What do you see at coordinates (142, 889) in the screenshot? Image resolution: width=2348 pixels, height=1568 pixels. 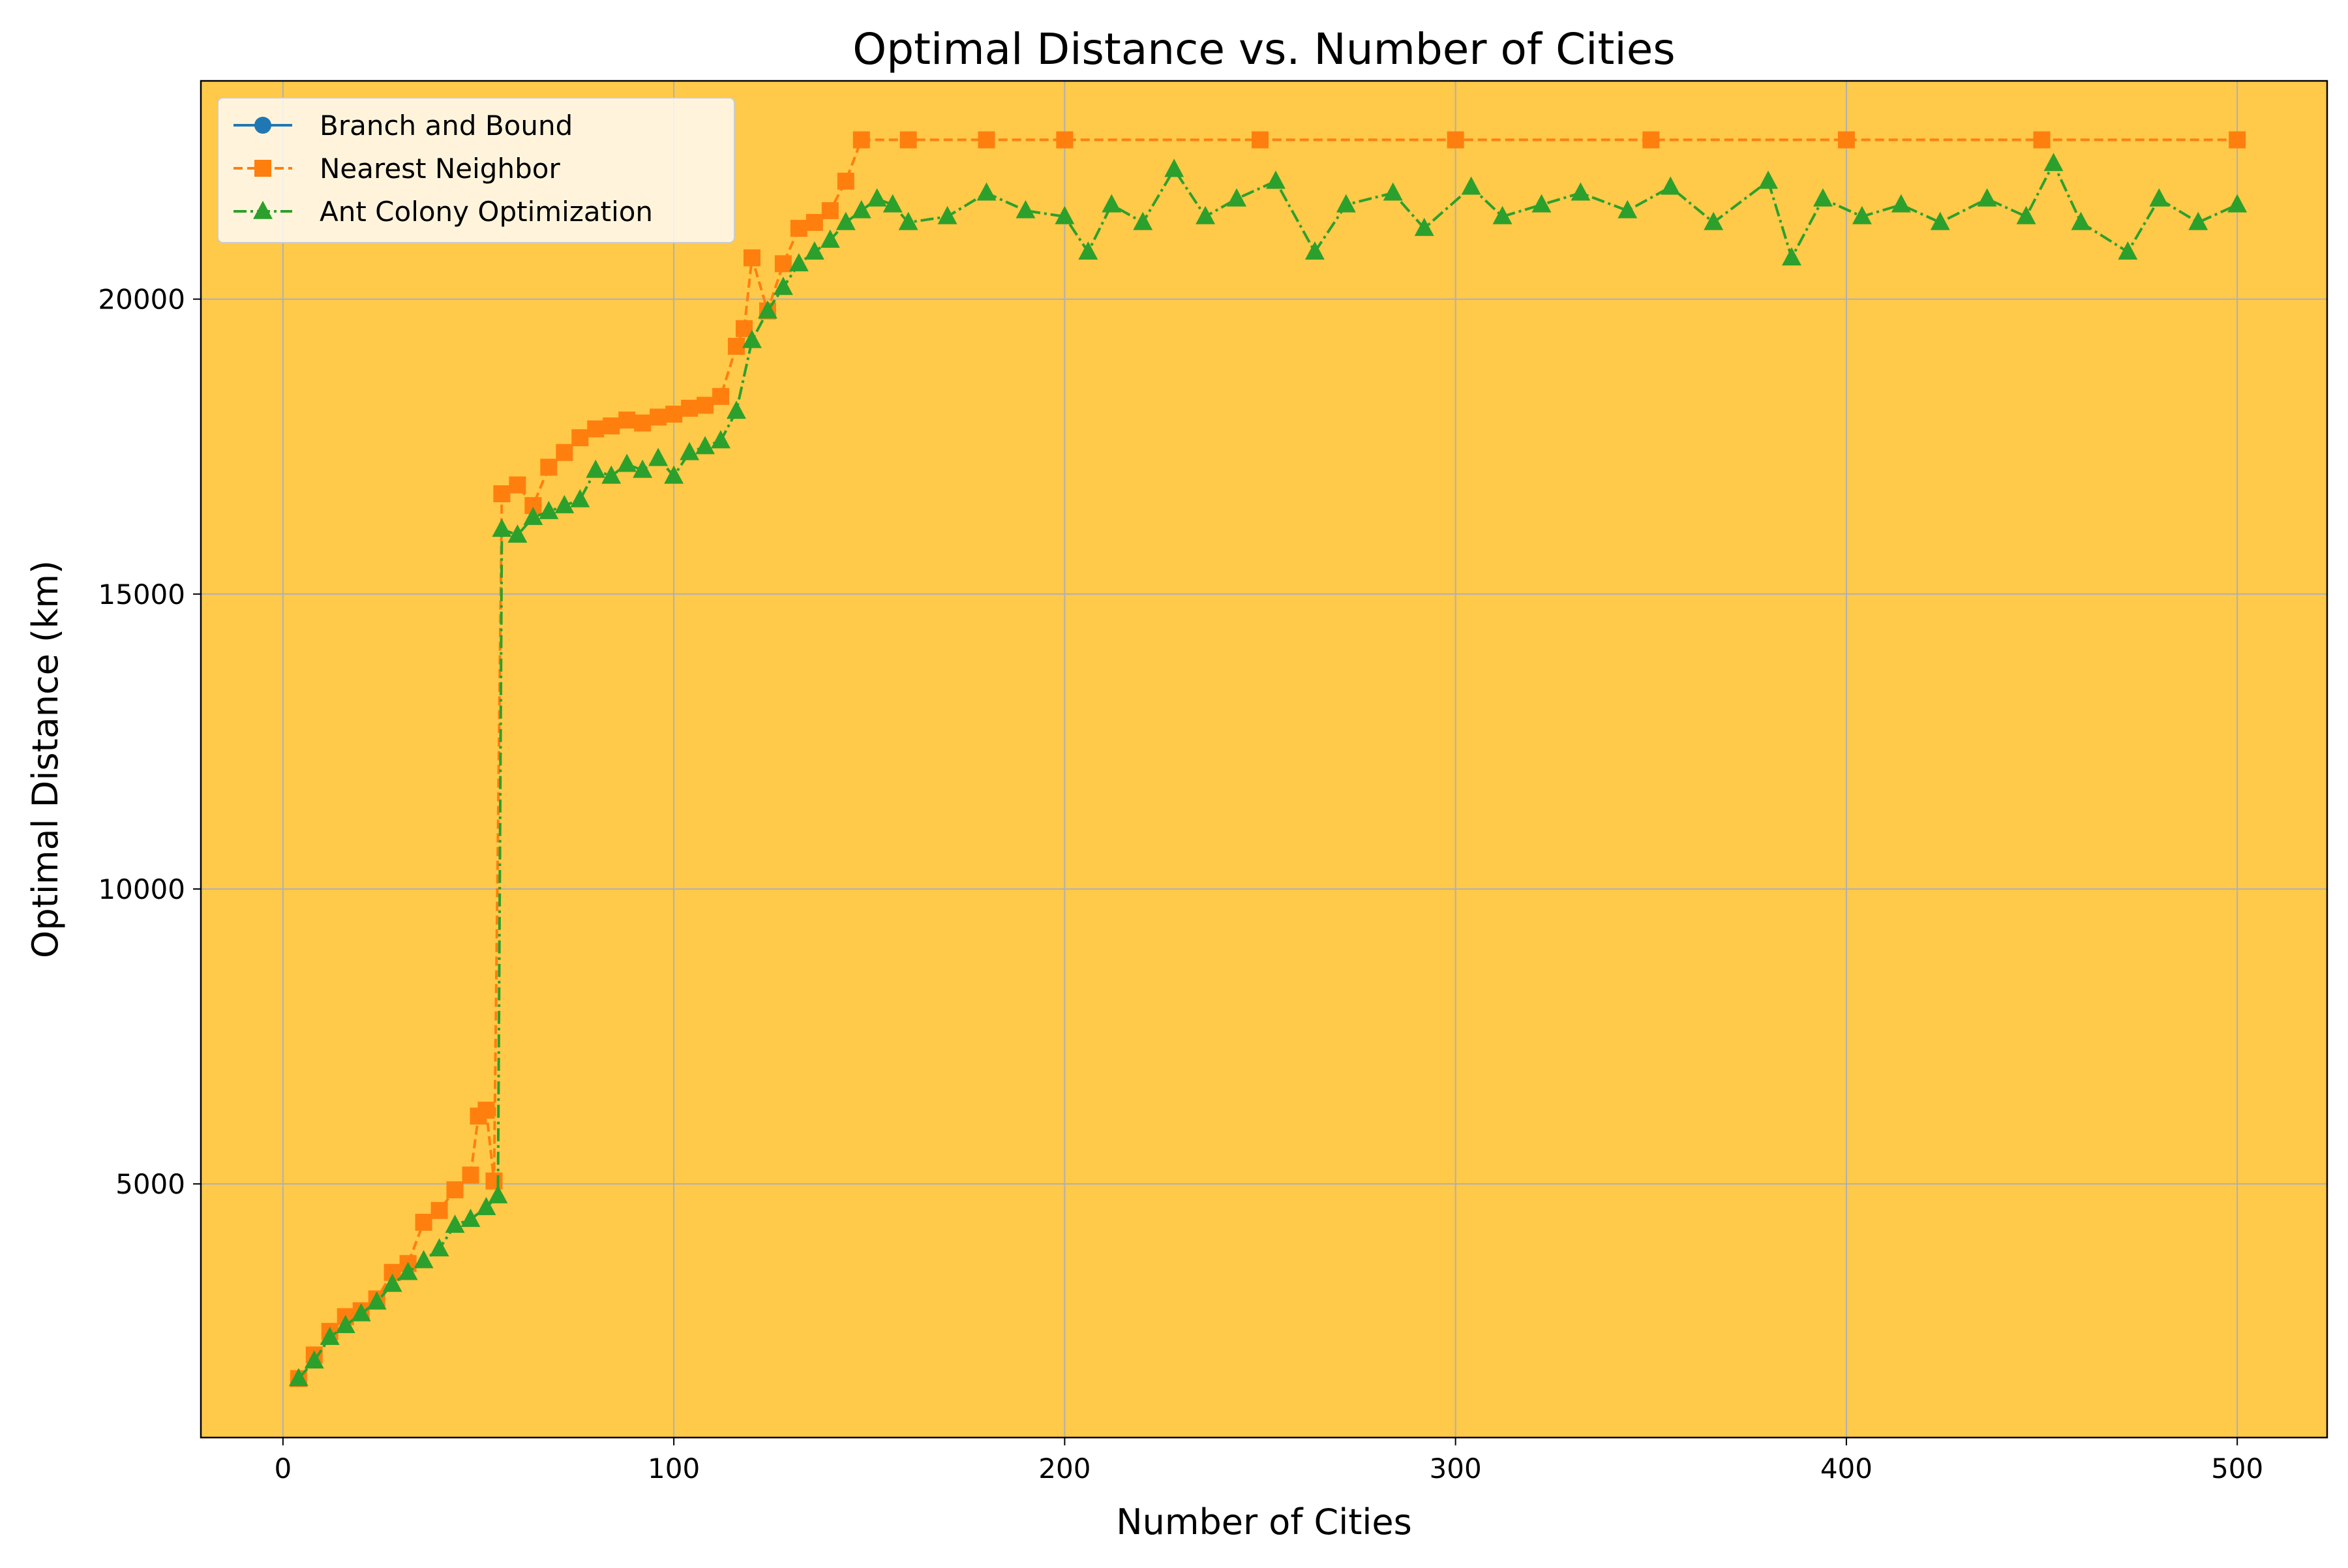 I see `y-tick-label: 10000` at bounding box center [142, 889].